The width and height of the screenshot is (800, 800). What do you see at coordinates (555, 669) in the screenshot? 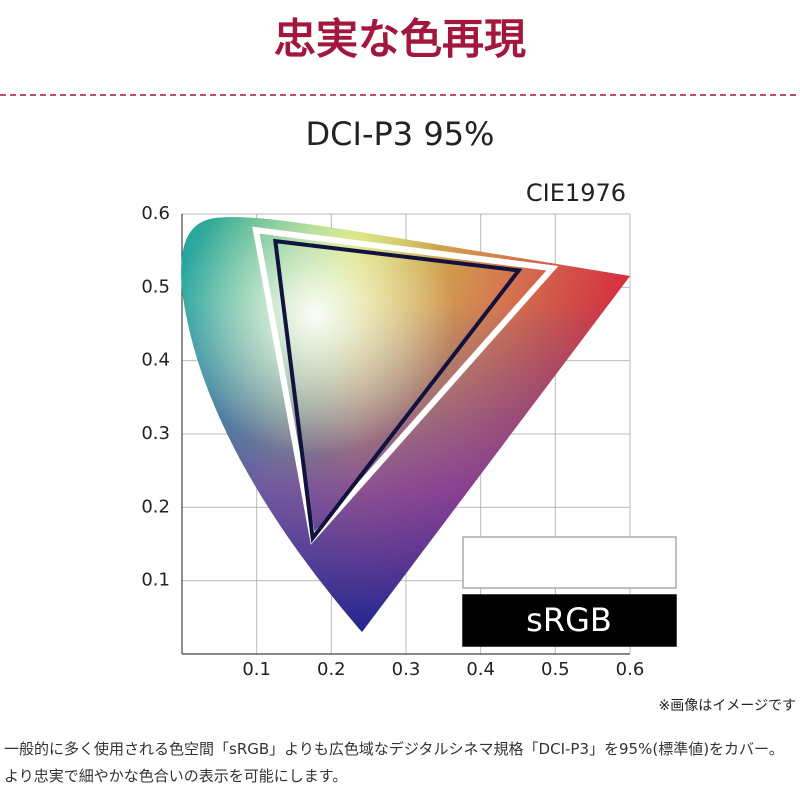
I see `x-tick-label: 0.5` at bounding box center [555, 669].